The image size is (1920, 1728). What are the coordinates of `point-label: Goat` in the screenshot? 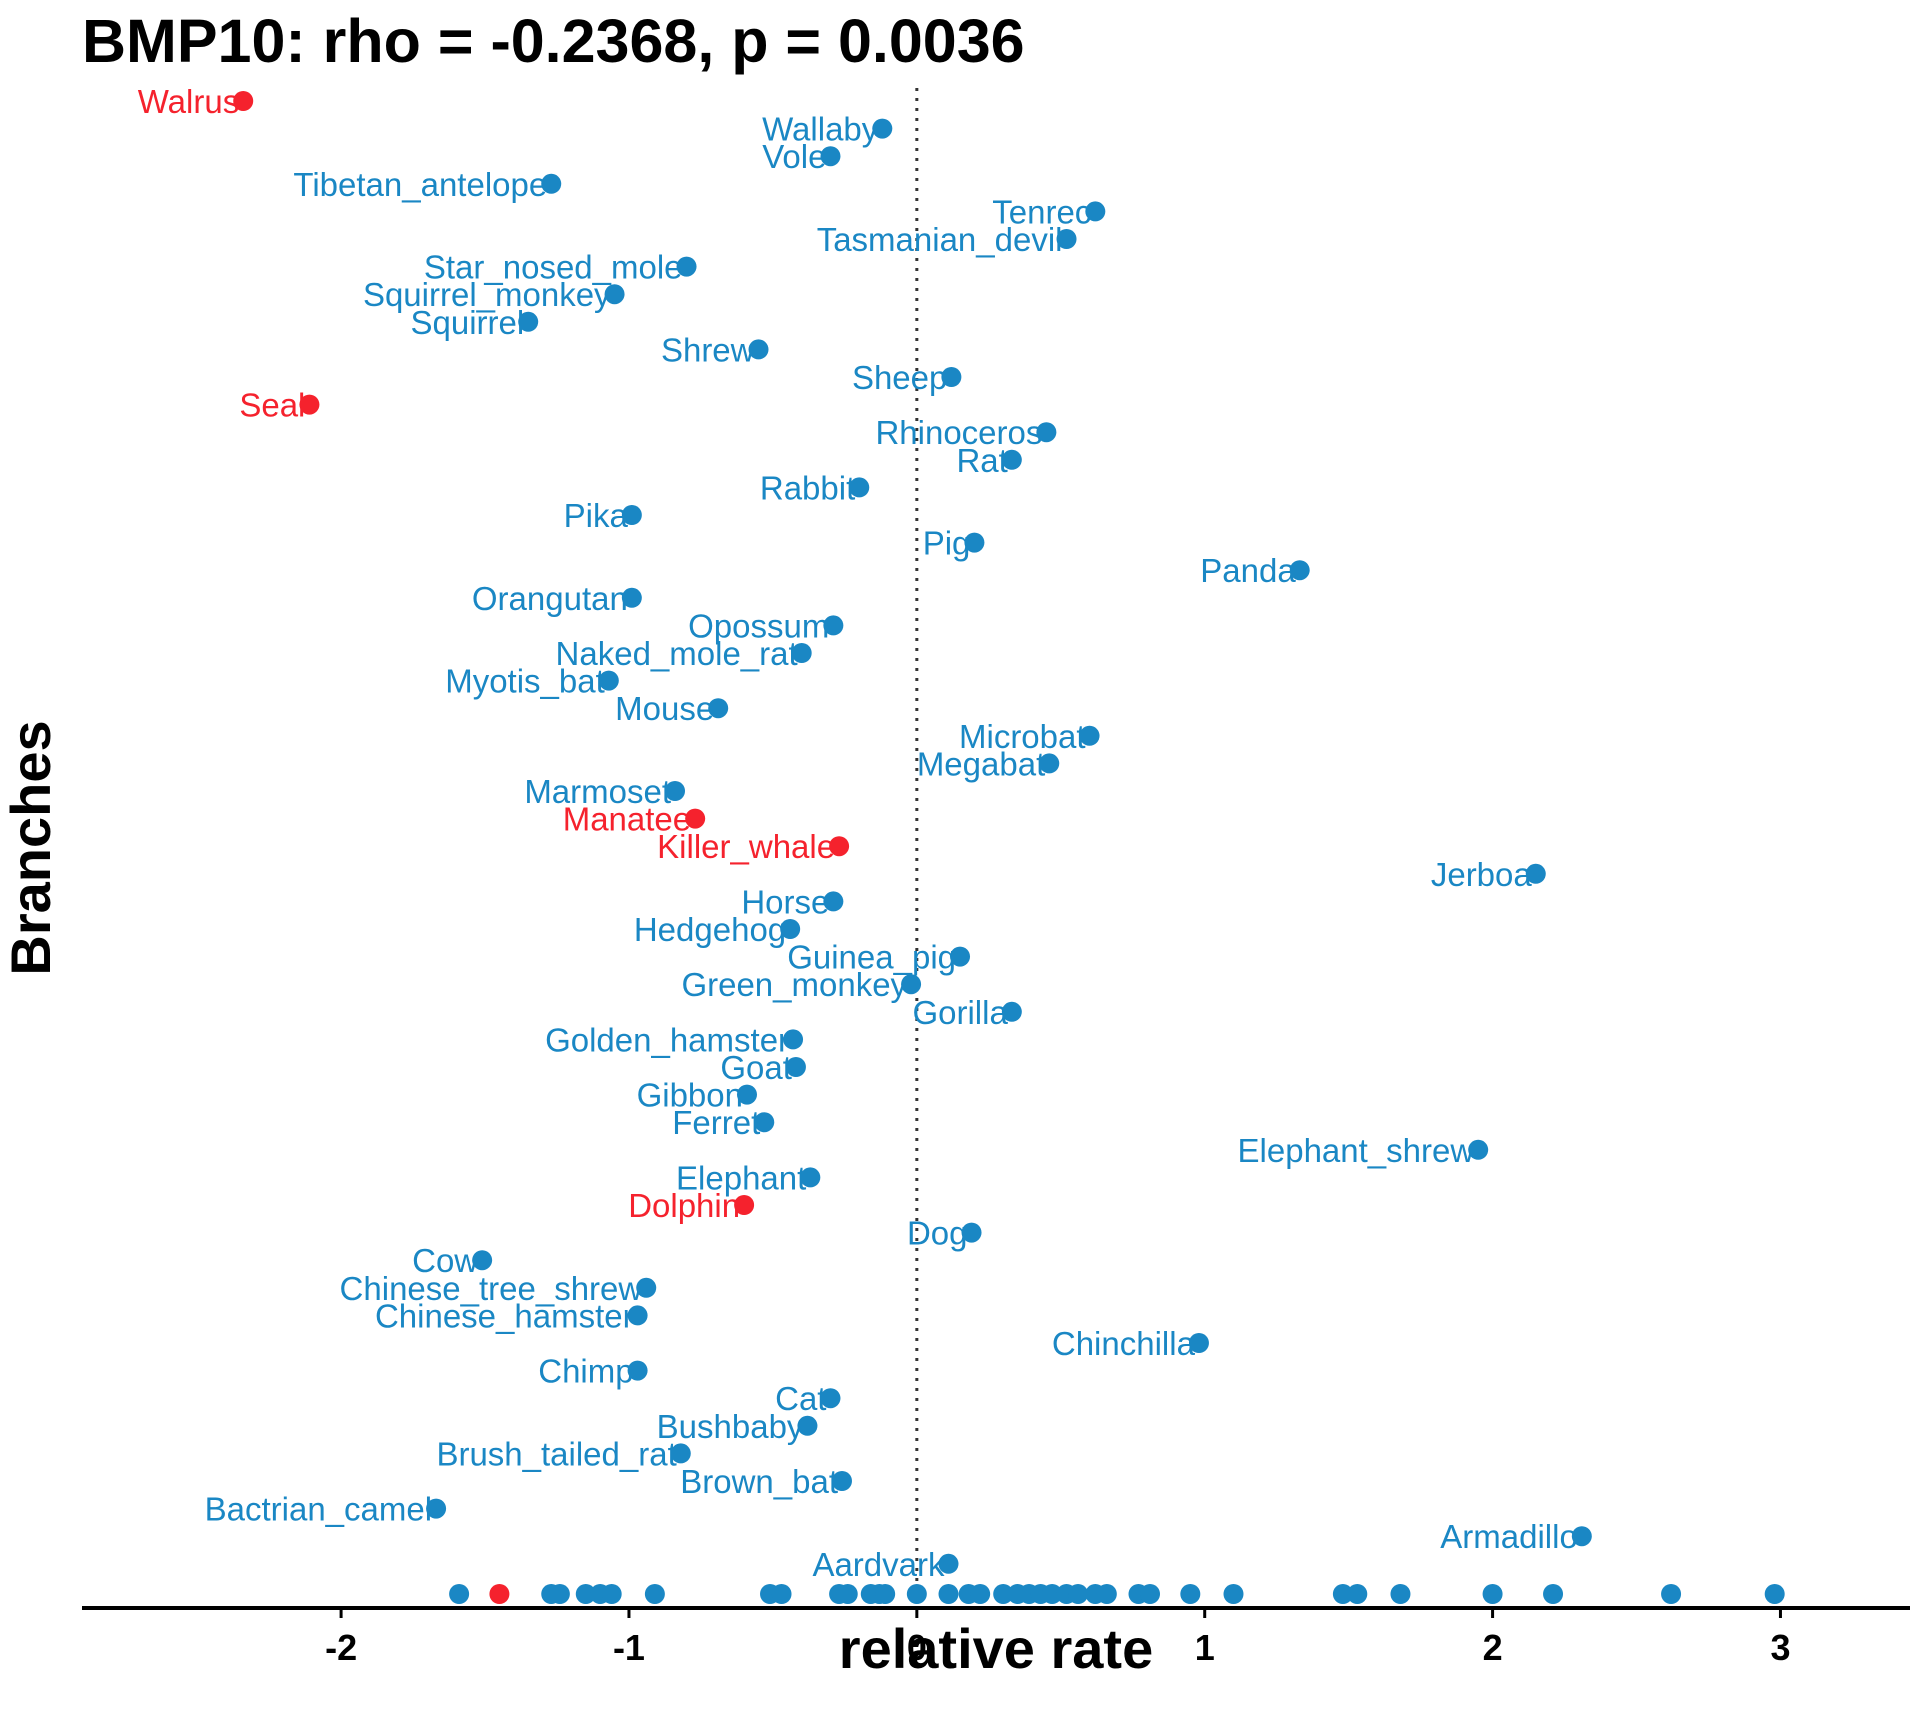 It's located at (756, 1067).